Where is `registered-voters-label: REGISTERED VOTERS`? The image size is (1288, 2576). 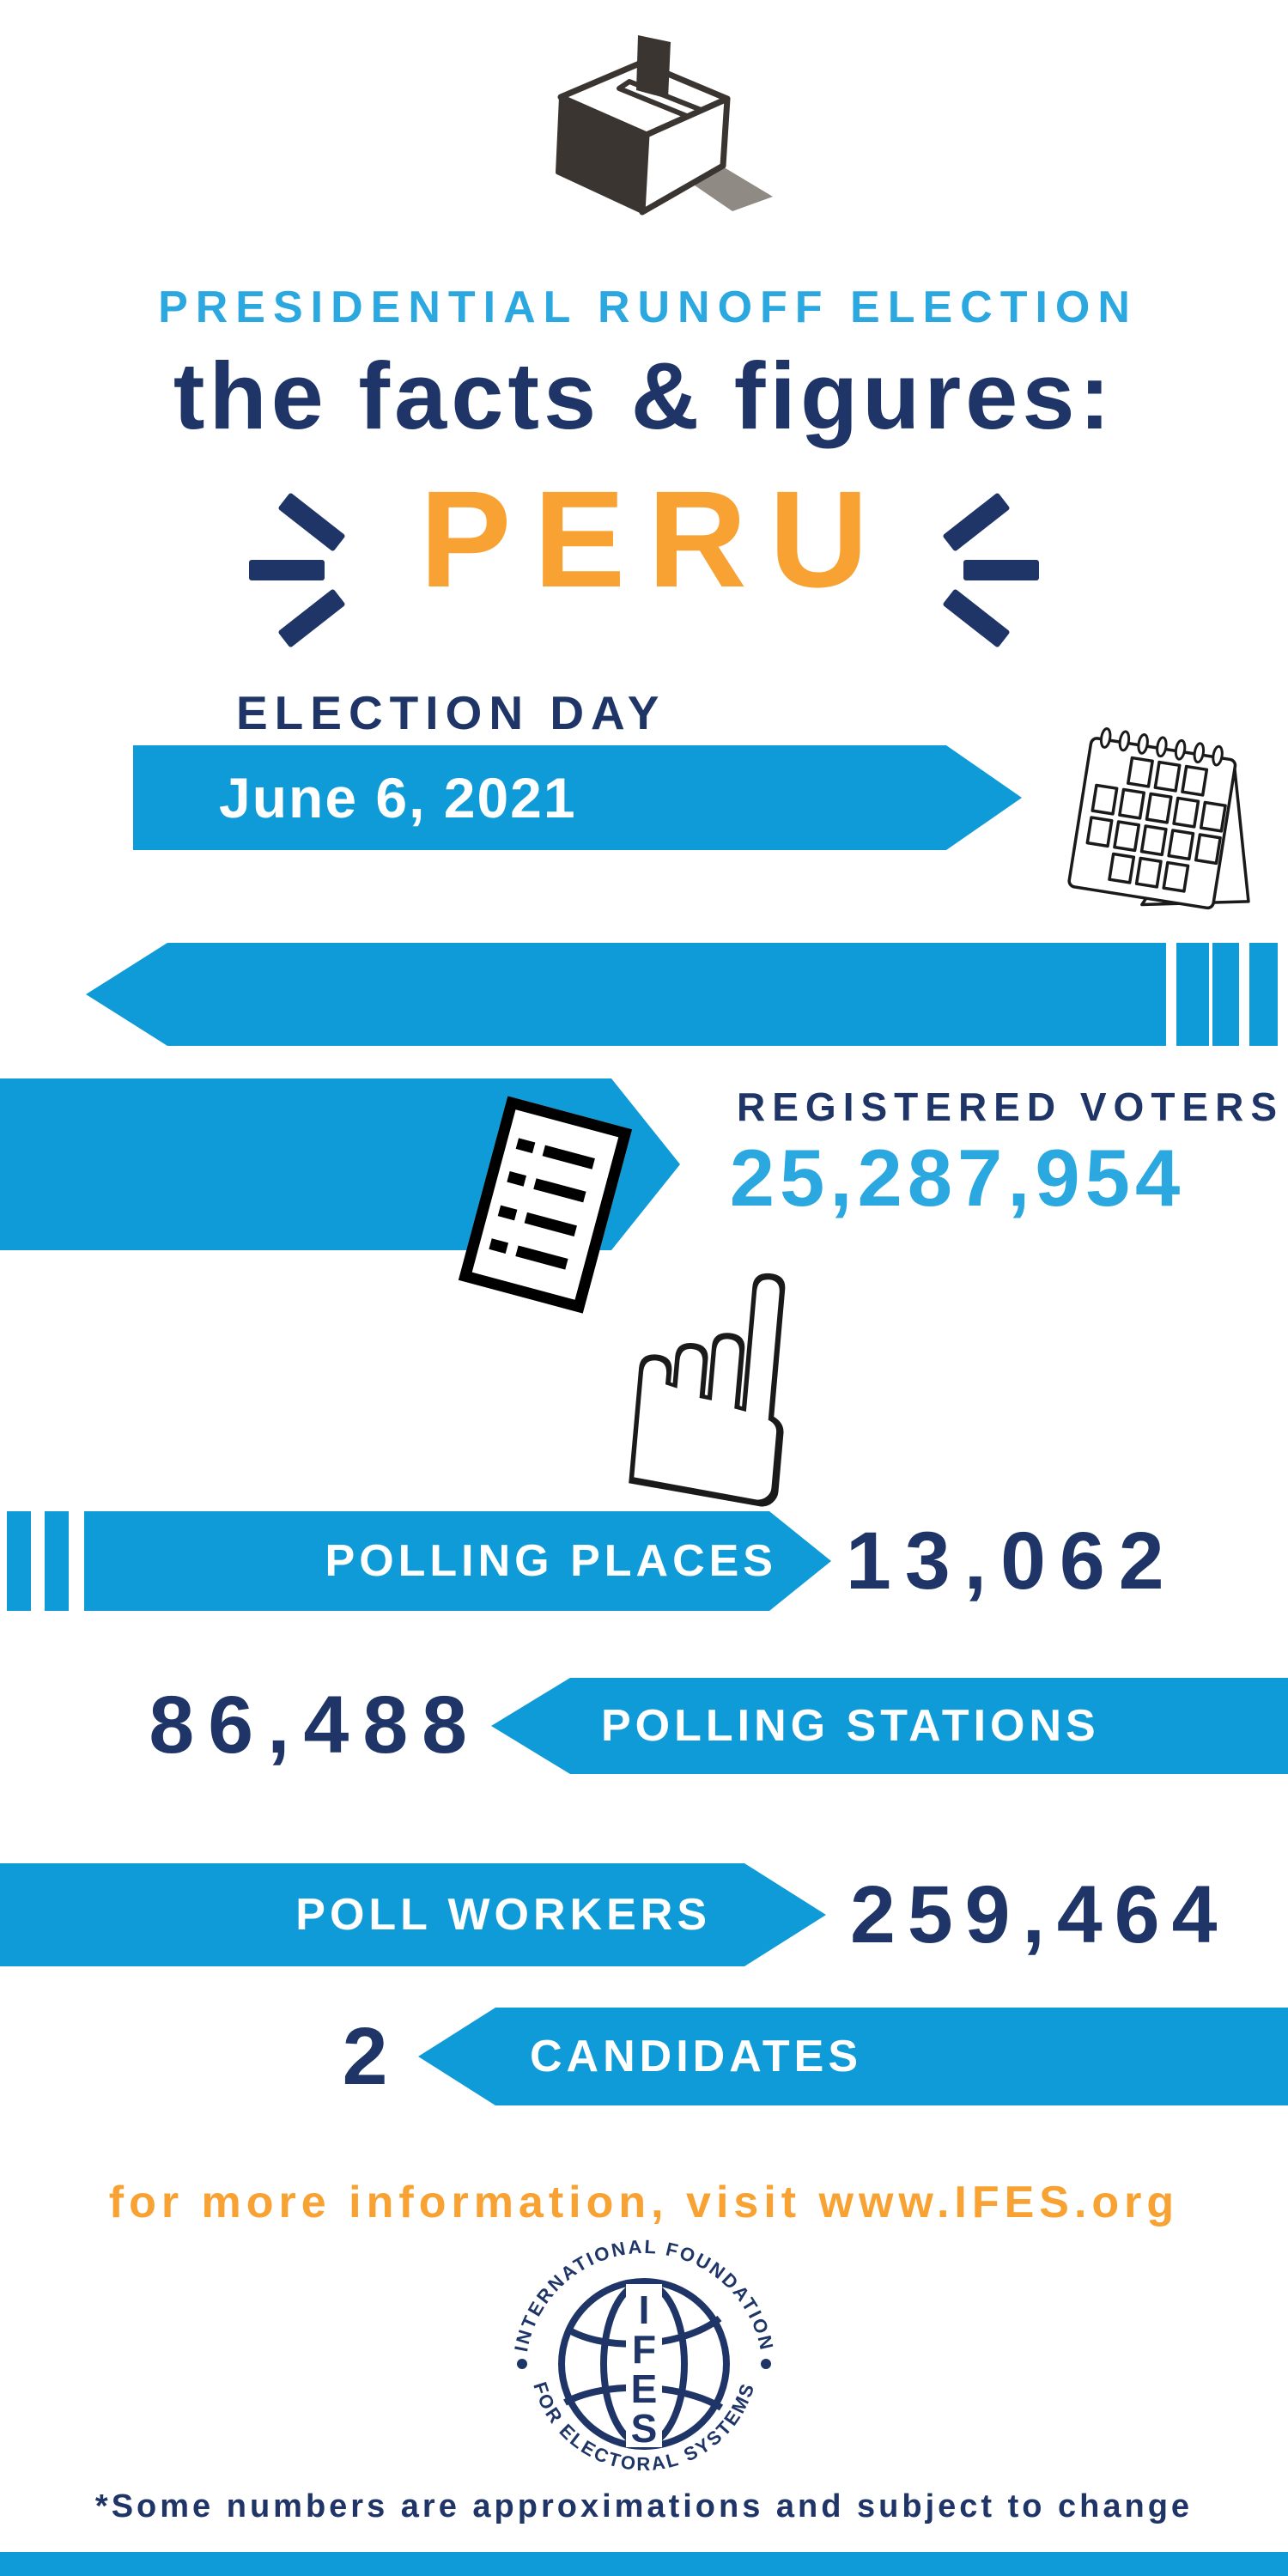 registered-voters-label: REGISTERED VOTERS is located at coordinates (1010, 1107).